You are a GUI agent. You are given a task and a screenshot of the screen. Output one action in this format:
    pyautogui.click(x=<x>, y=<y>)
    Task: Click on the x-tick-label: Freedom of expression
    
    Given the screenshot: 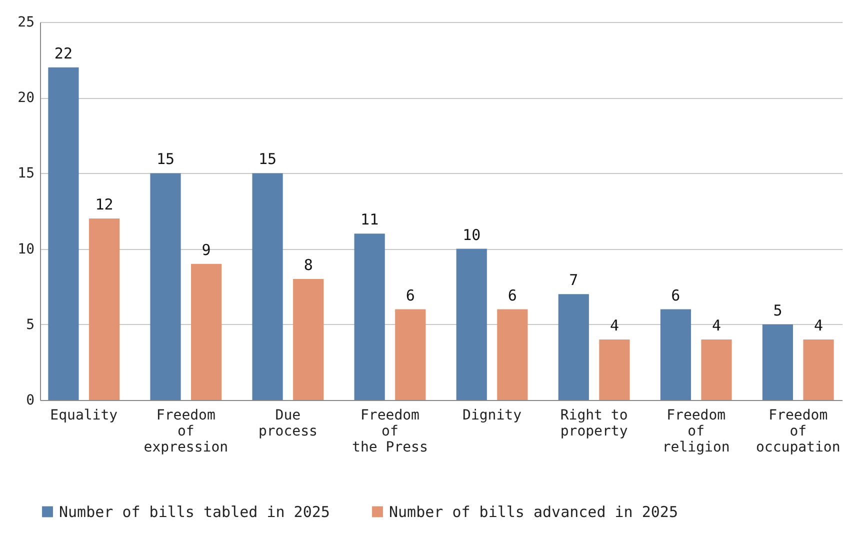 What is the action you would take?
    pyautogui.click(x=186, y=432)
    